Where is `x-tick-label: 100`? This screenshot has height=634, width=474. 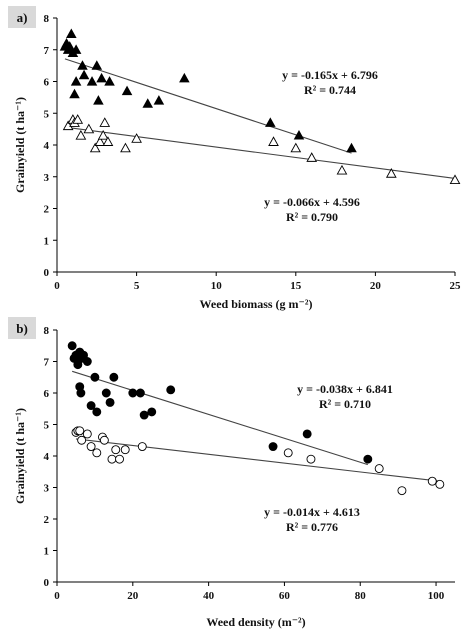
x-tick-label: 100 is located at coordinates (436, 596).